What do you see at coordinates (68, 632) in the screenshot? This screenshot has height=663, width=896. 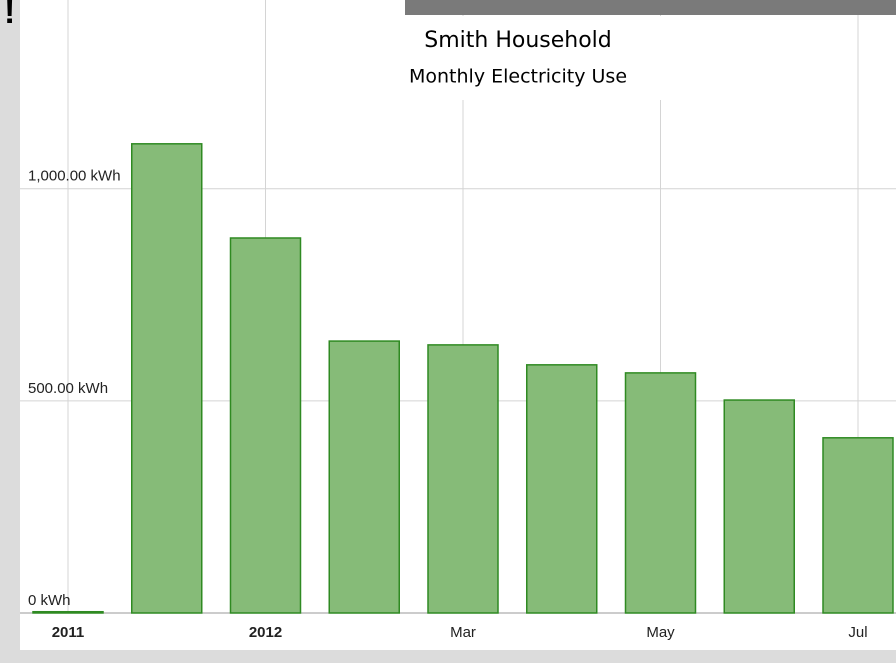 I see `x-tick-label: 2011` at bounding box center [68, 632].